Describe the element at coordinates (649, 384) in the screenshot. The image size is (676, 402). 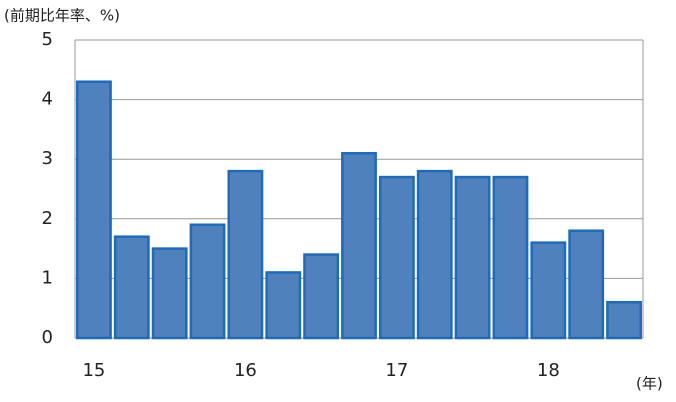
I see `x-axis-label: (年)` at that location.